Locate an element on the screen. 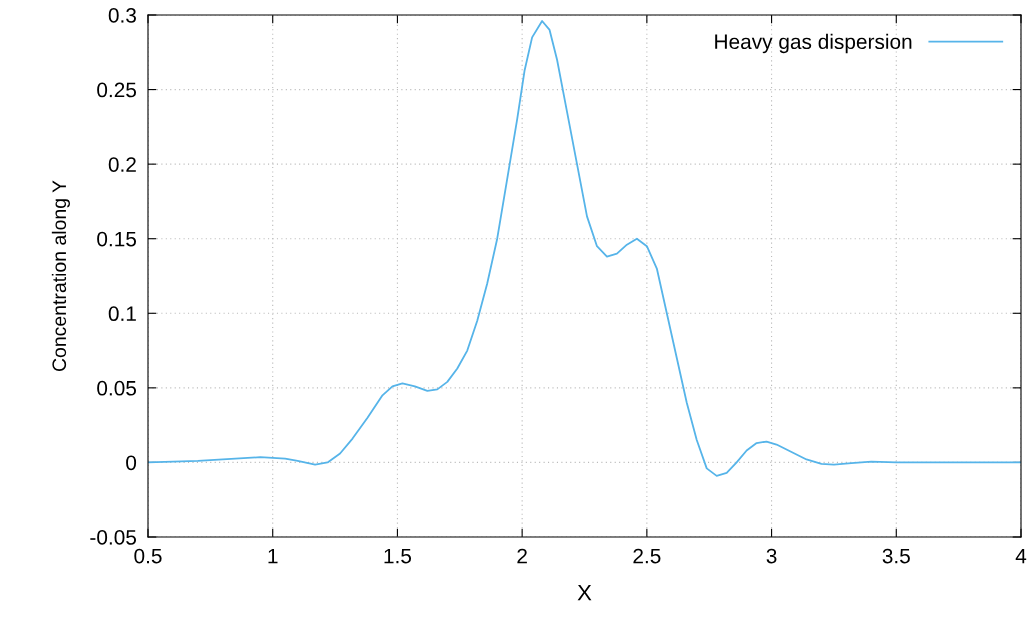 Image resolution: width=1036 pixels, height=619 pixels. y-tick-label: 0.15 is located at coordinates (117, 239).